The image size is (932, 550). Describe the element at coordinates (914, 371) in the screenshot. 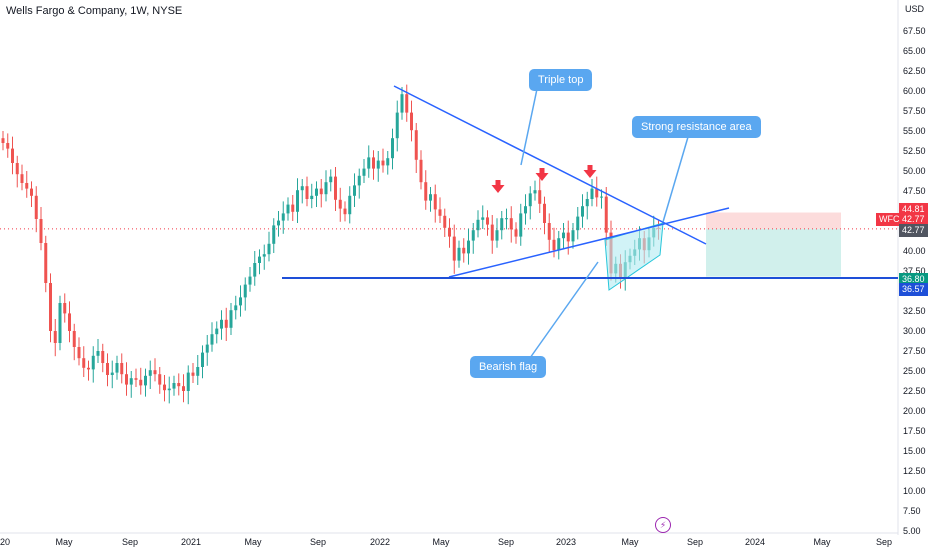

I see `y-tick-label: 25.00` at that location.